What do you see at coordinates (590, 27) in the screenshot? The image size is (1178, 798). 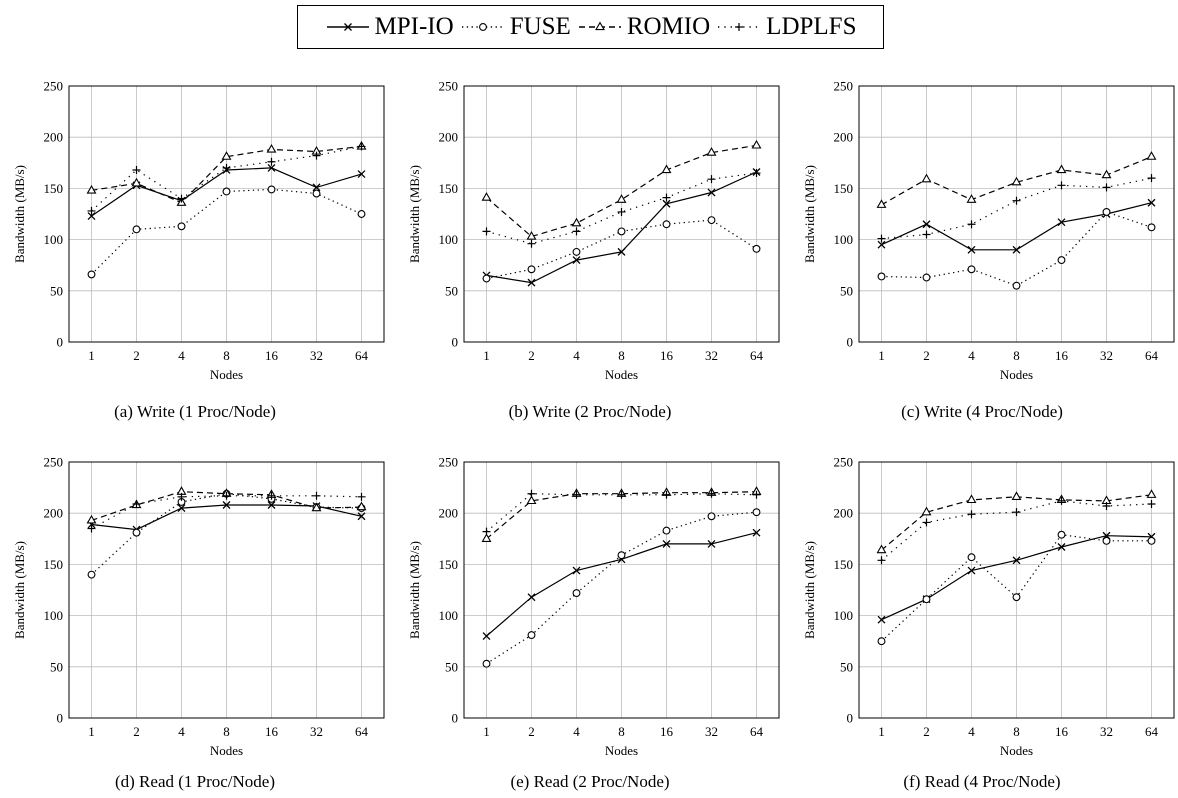 I see `chart-legend: MPI-IO FUSE ROMIO LDPLFS` at bounding box center [590, 27].